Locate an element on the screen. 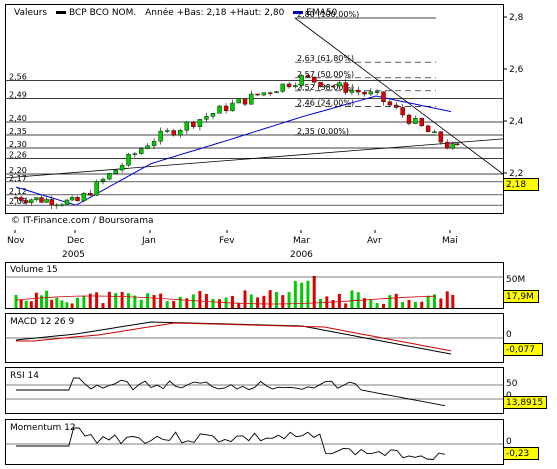  level-label: 2,12 is located at coordinates (18, 191).